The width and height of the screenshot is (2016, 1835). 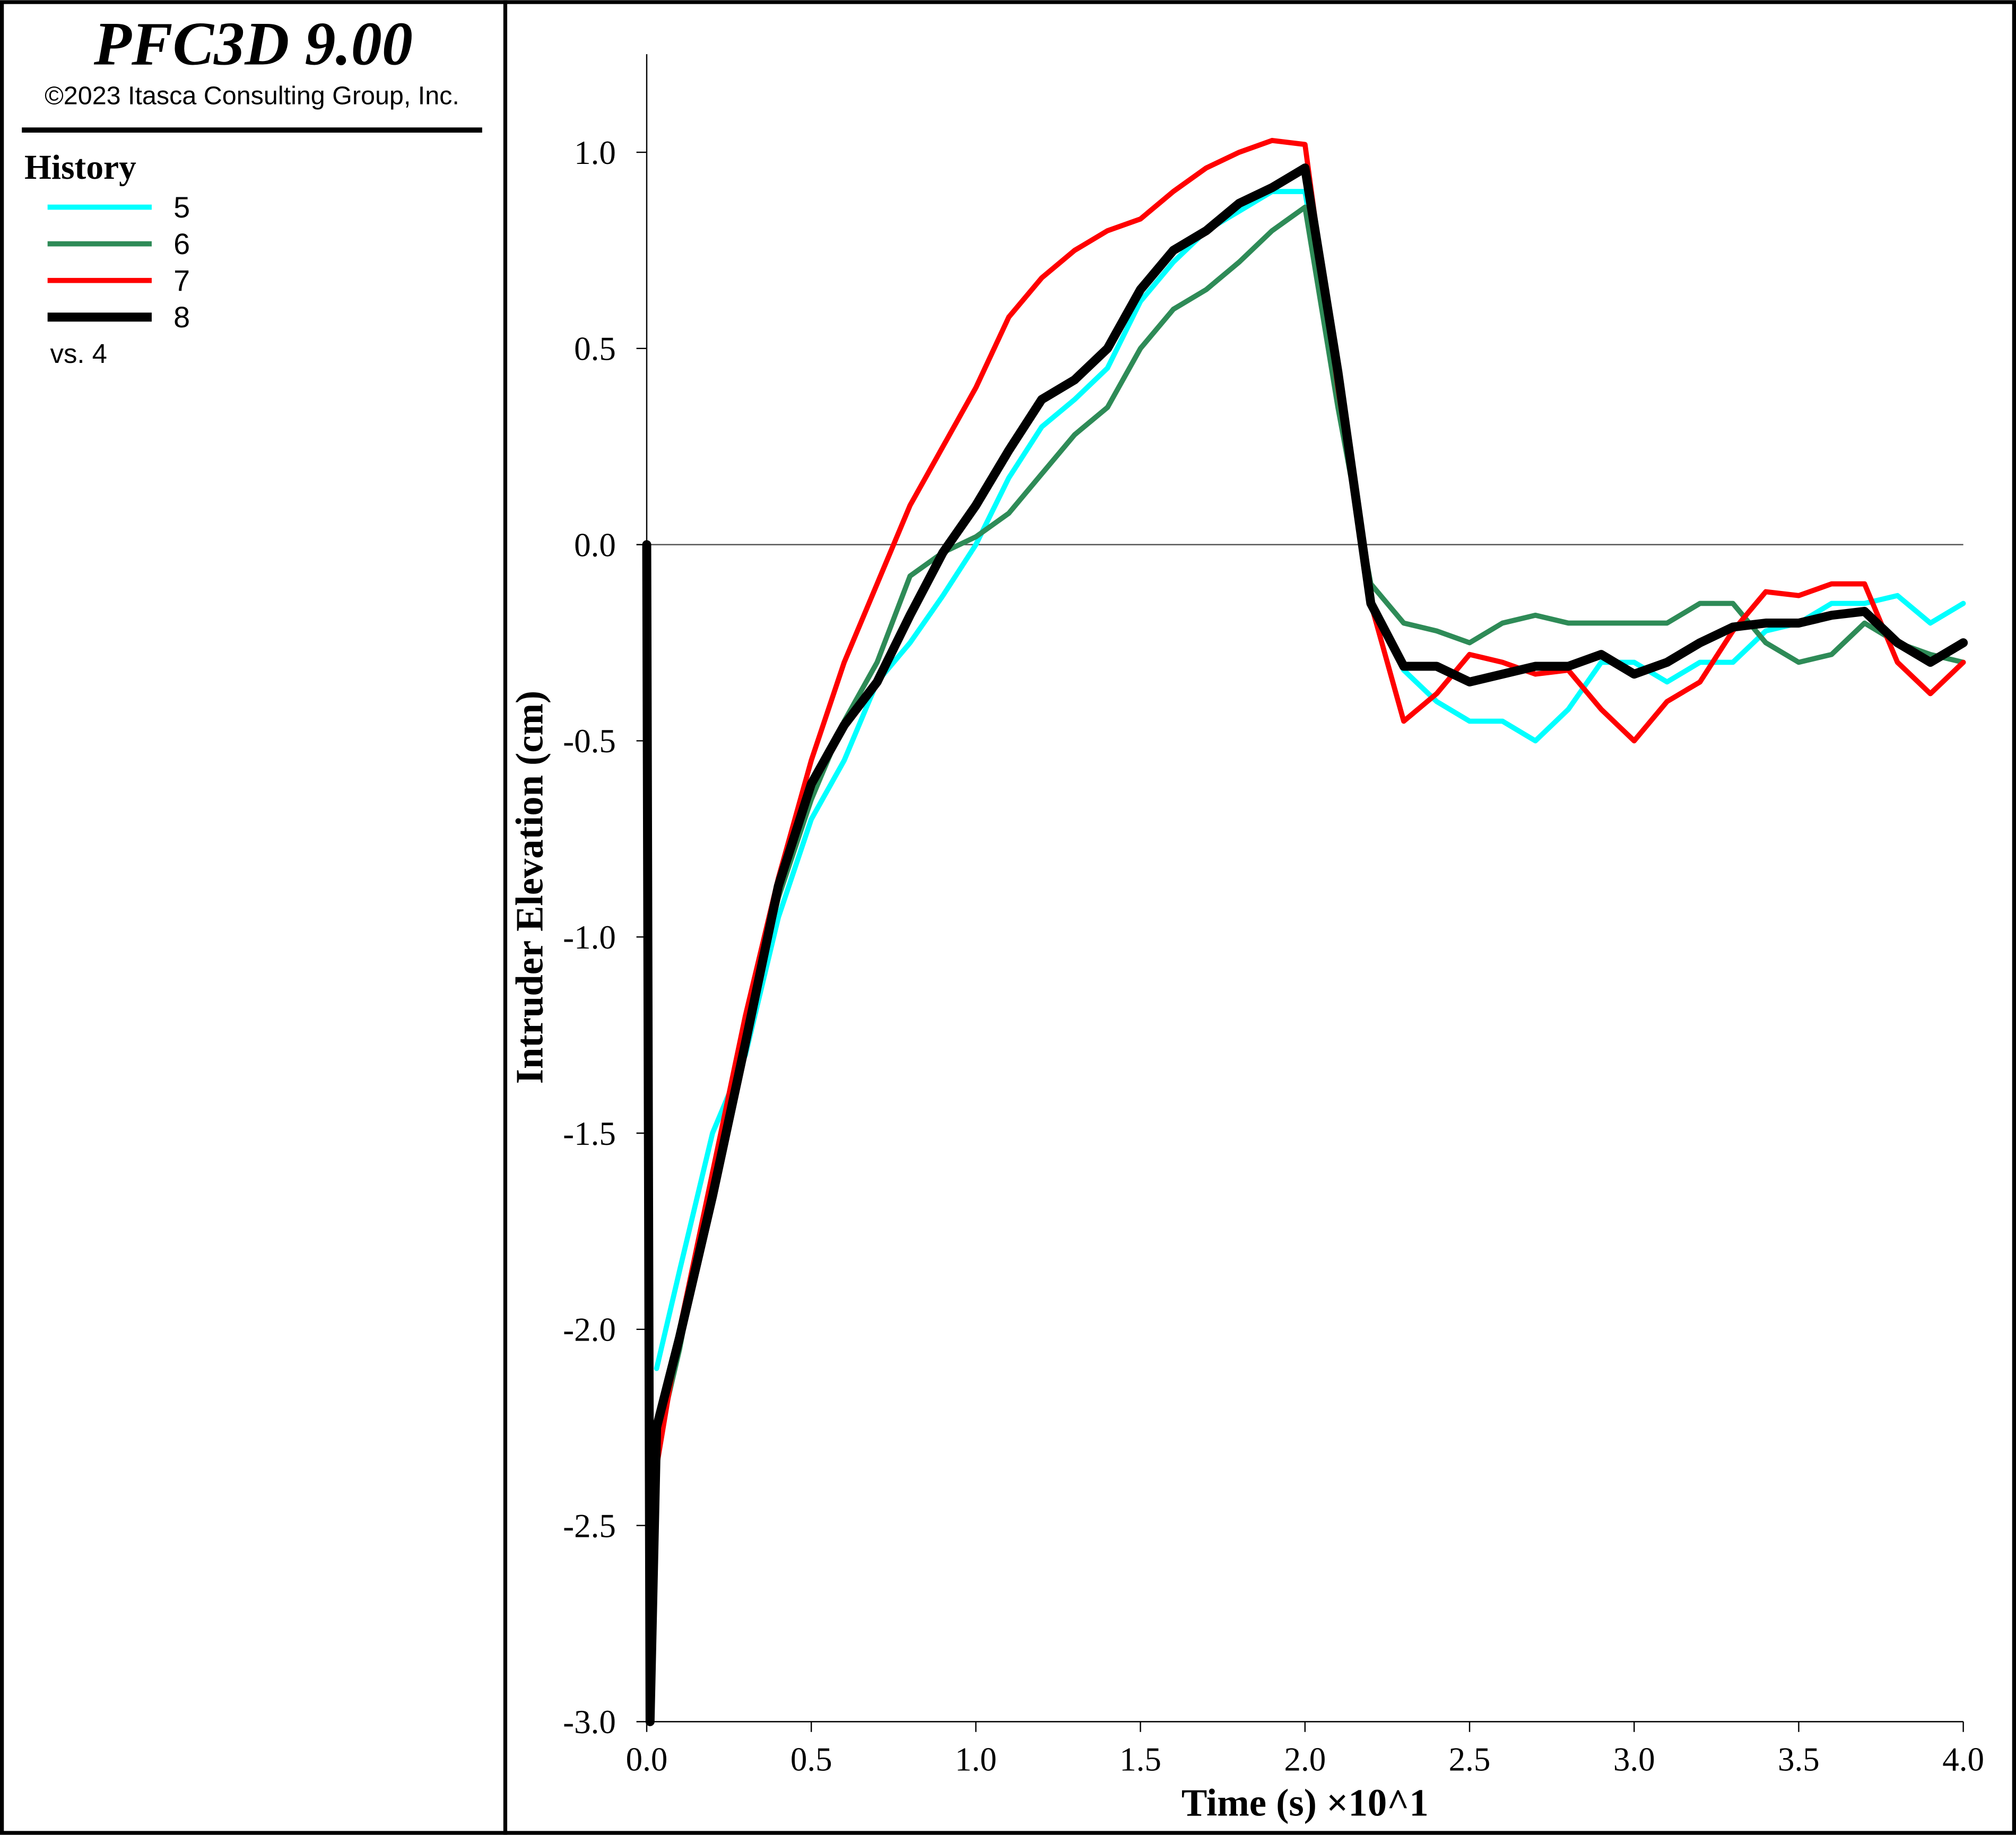 What do you see at coordinates (1634, 1759) in the screenshot?
I see `x-tick-label: 3.0` at bounding box center [1634, 1759].